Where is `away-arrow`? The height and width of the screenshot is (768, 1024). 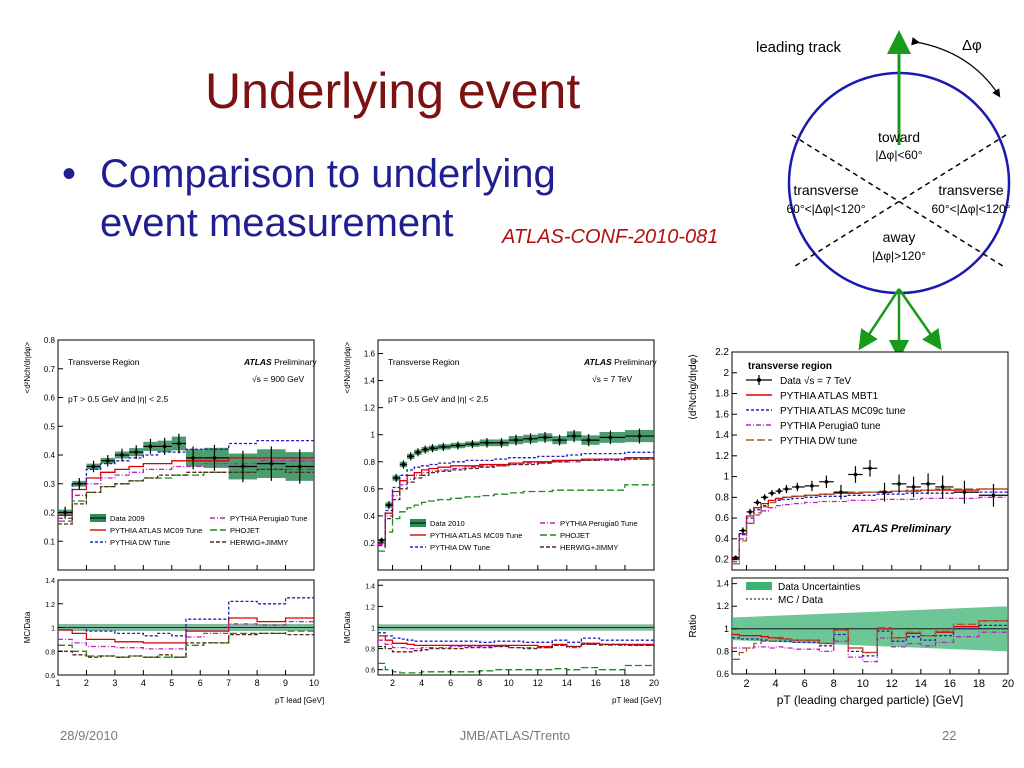
away-arrow is located at coordinates (879, 319).